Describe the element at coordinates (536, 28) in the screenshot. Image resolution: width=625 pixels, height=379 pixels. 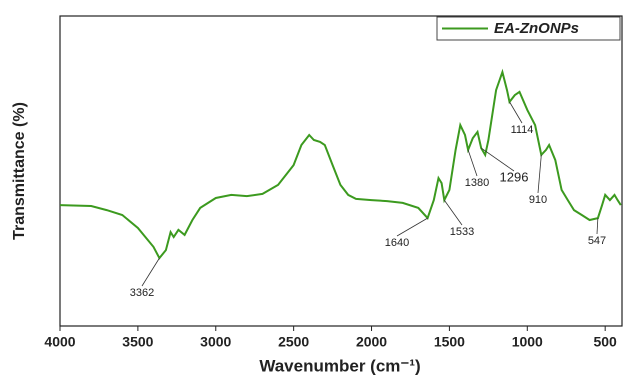
I see `legend-label: EA-ZnONPs` at that location.